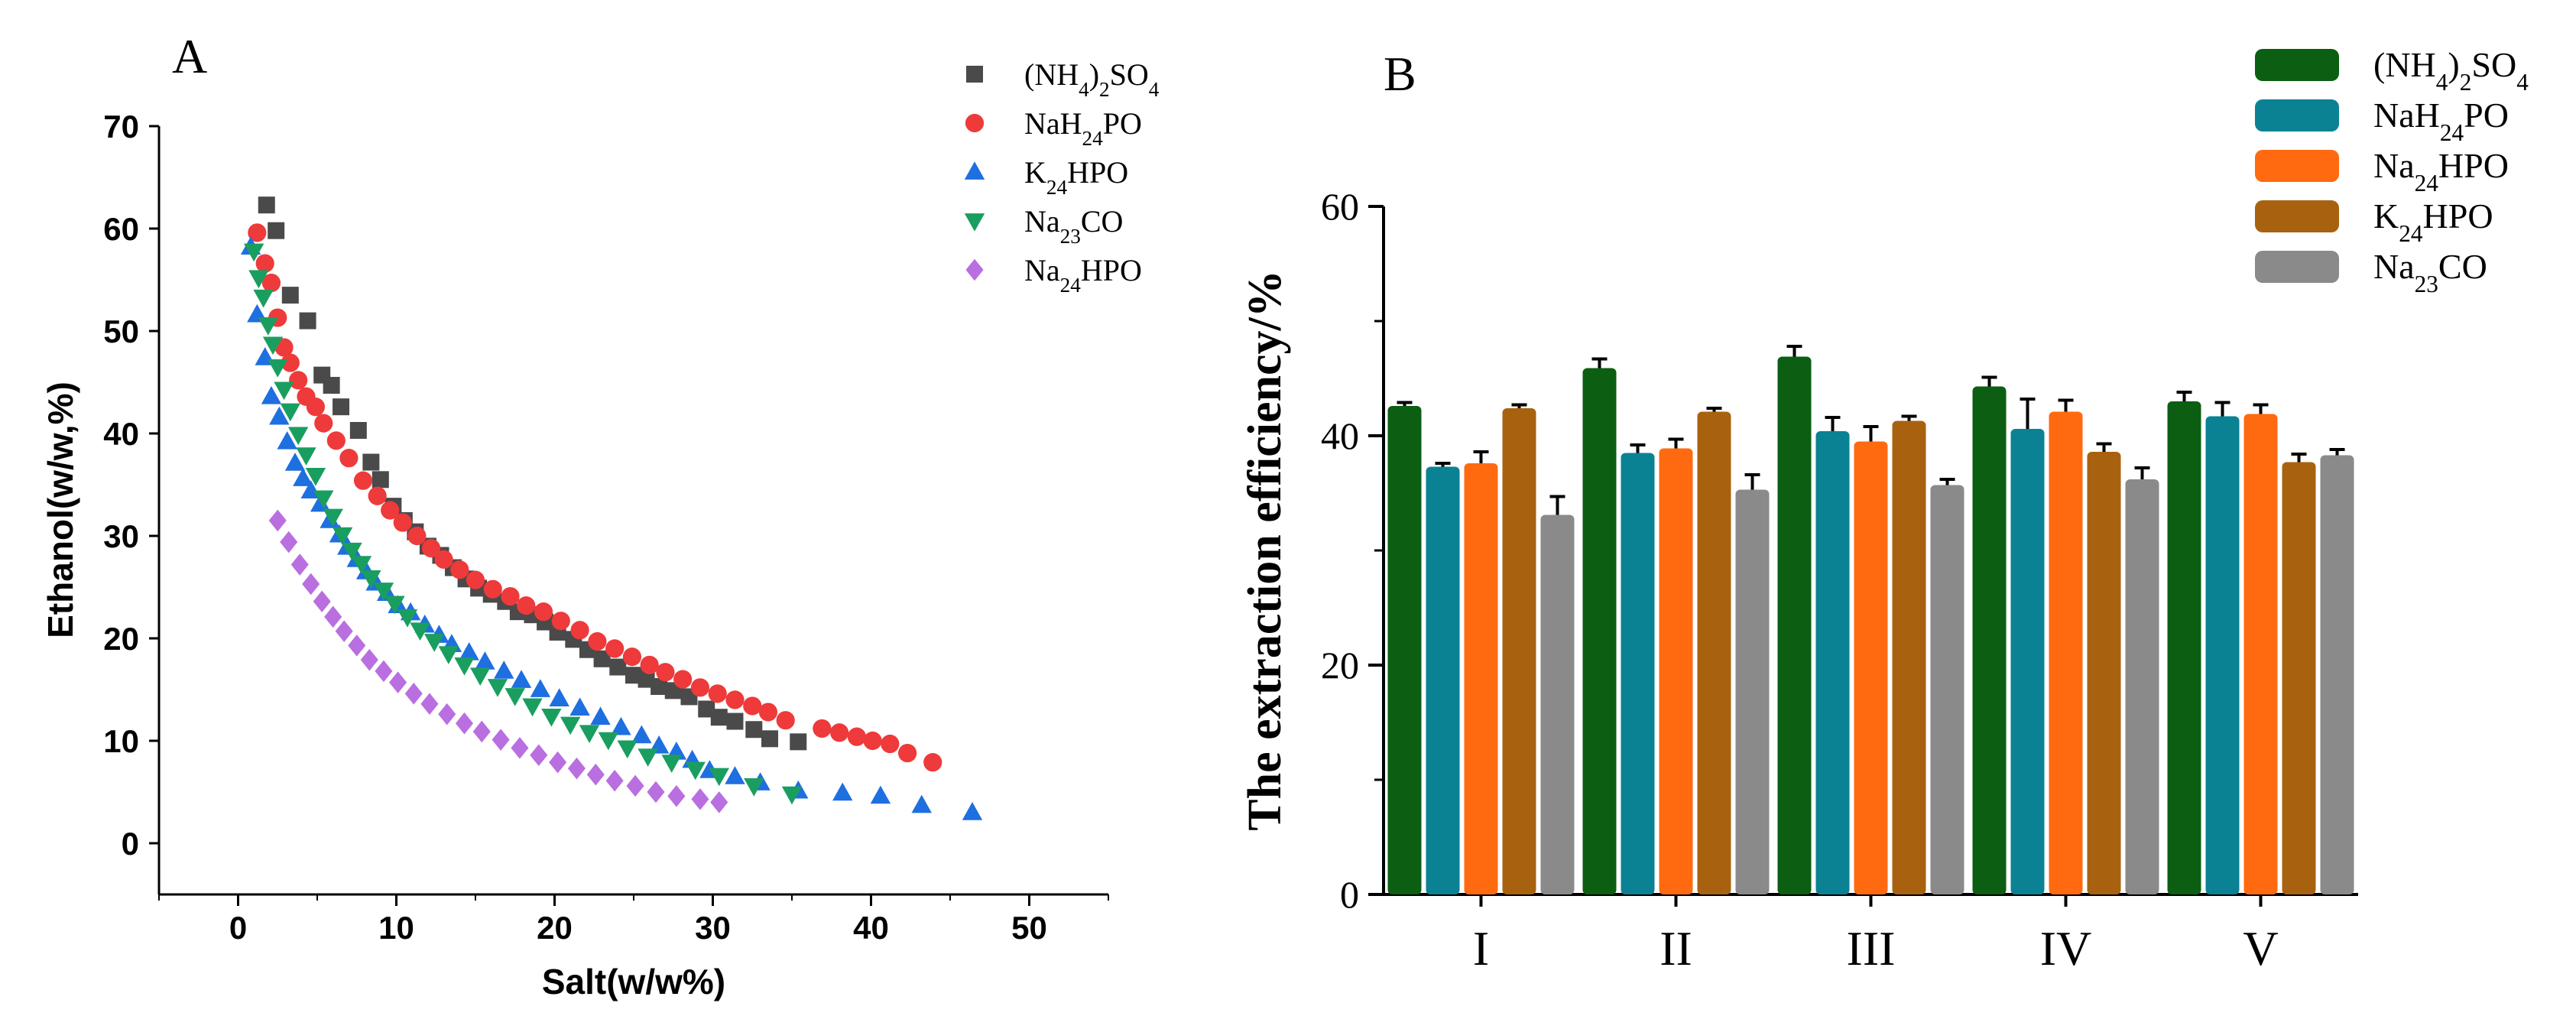 The width and height of the screenshot is (2576, 1029). I want to click on panel-a-x-tick-label: 20, so click(555, 928).